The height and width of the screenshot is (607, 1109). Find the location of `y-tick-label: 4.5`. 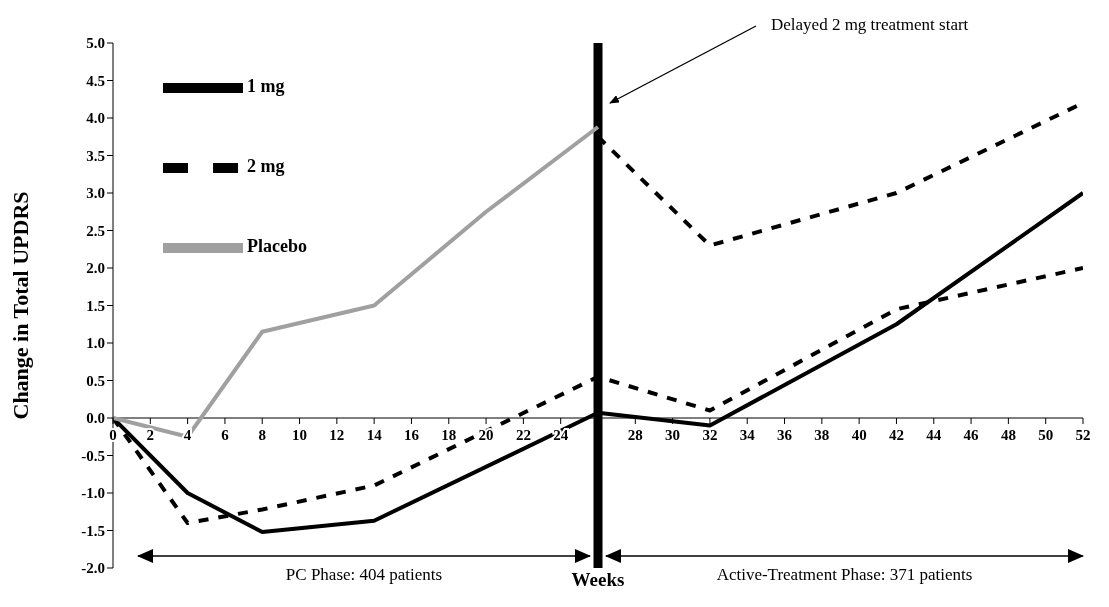

y-tick-label: 4.5 is located at coordinates (95, 80).